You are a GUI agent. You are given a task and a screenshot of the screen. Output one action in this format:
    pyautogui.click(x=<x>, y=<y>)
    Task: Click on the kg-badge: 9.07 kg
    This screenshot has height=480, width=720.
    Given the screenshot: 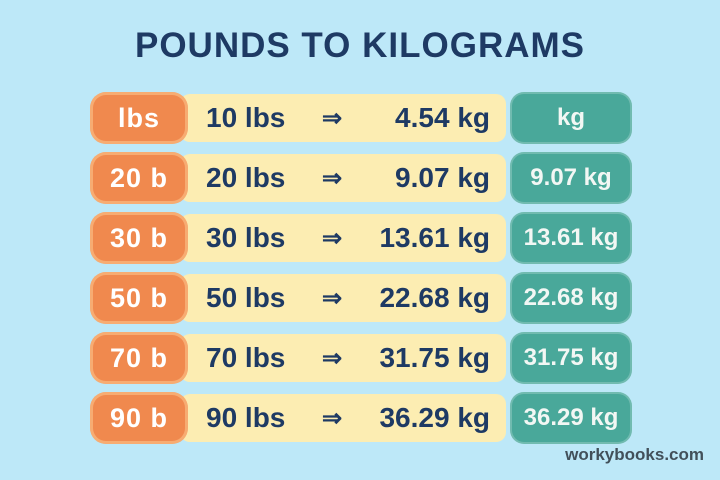 What is the action you would take?
    pyautogui.click(x=571, y=177)
    